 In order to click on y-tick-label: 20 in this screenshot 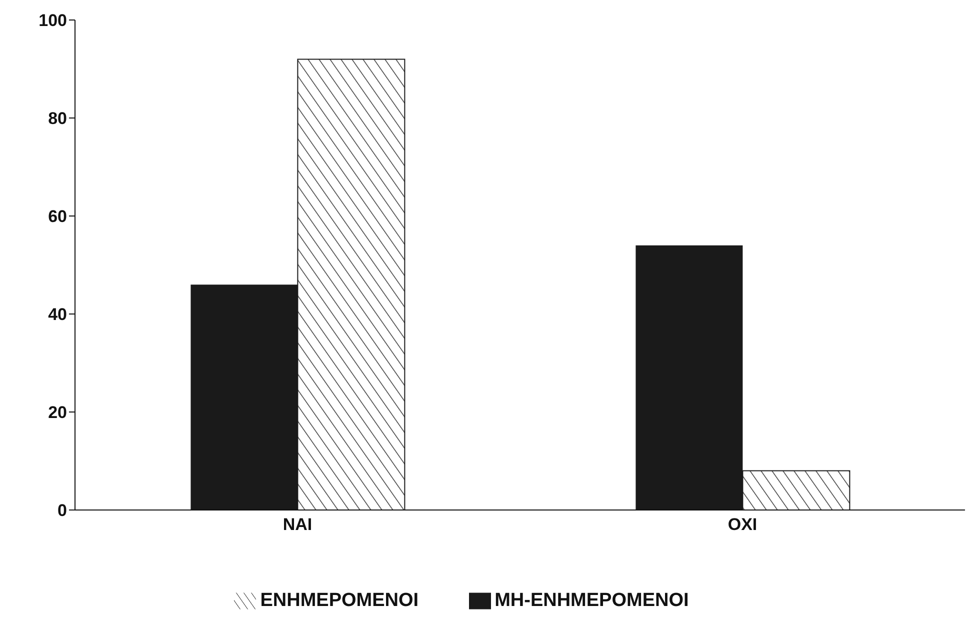, I will do `click(57, 412)`.